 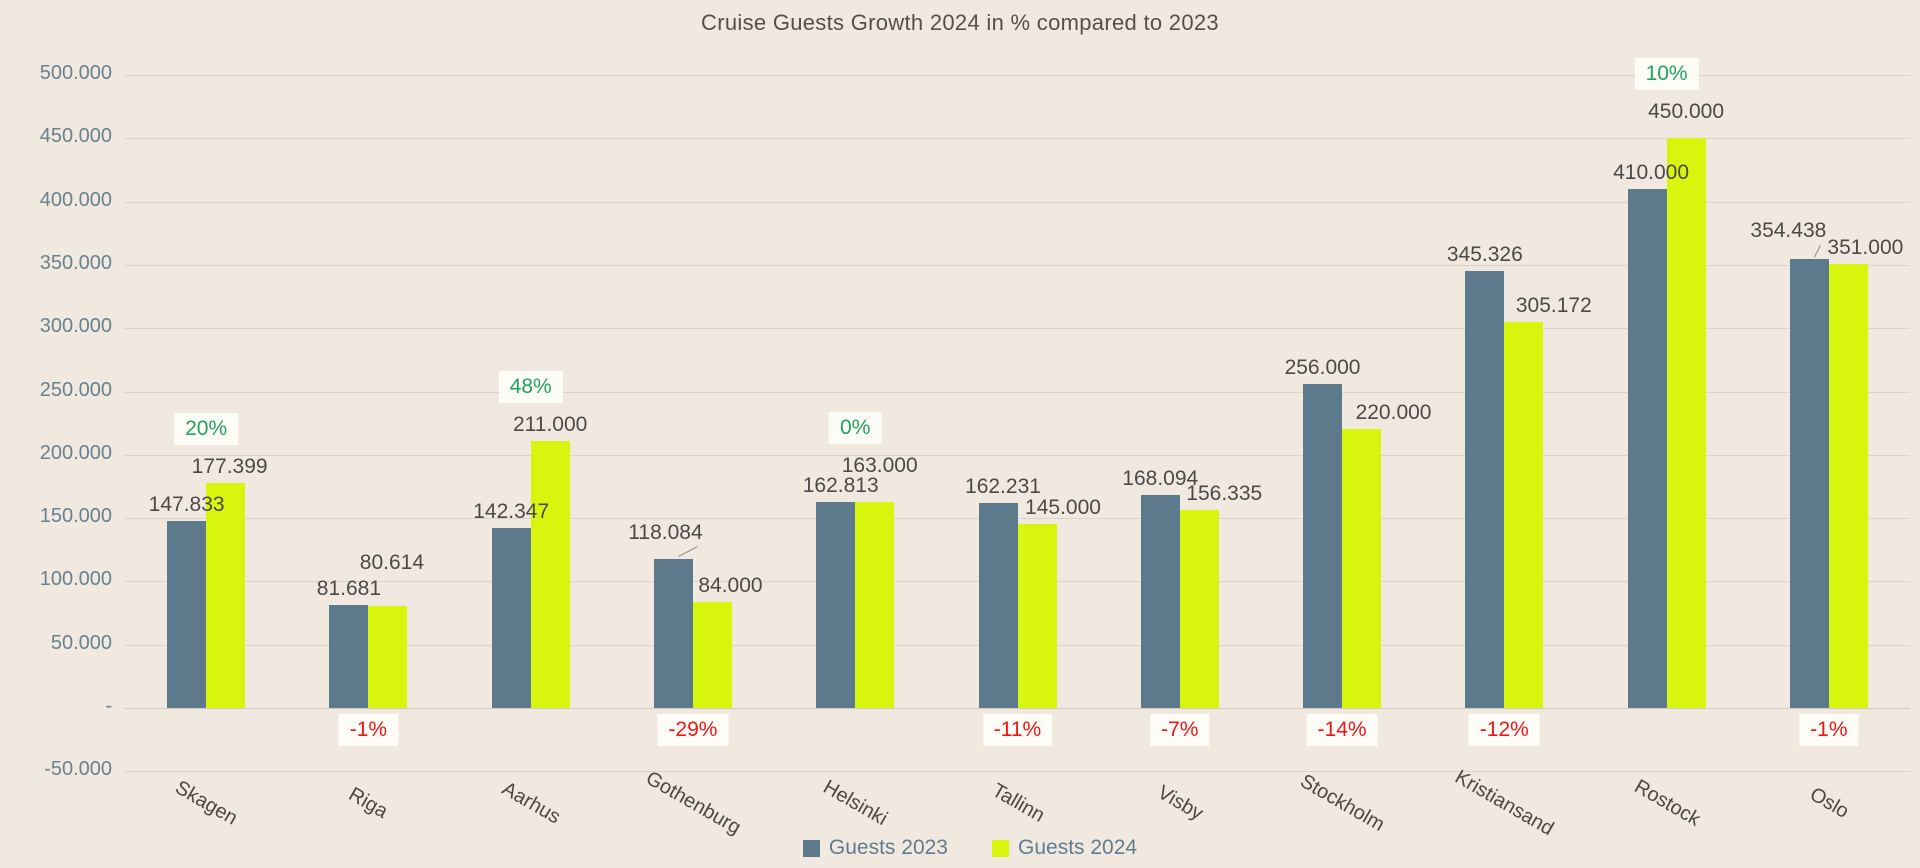 What do you see at coordinates (511, 617) in the screenshot?
I see `bar-guests-2023-aarhus` at bounding box center [511, 617].